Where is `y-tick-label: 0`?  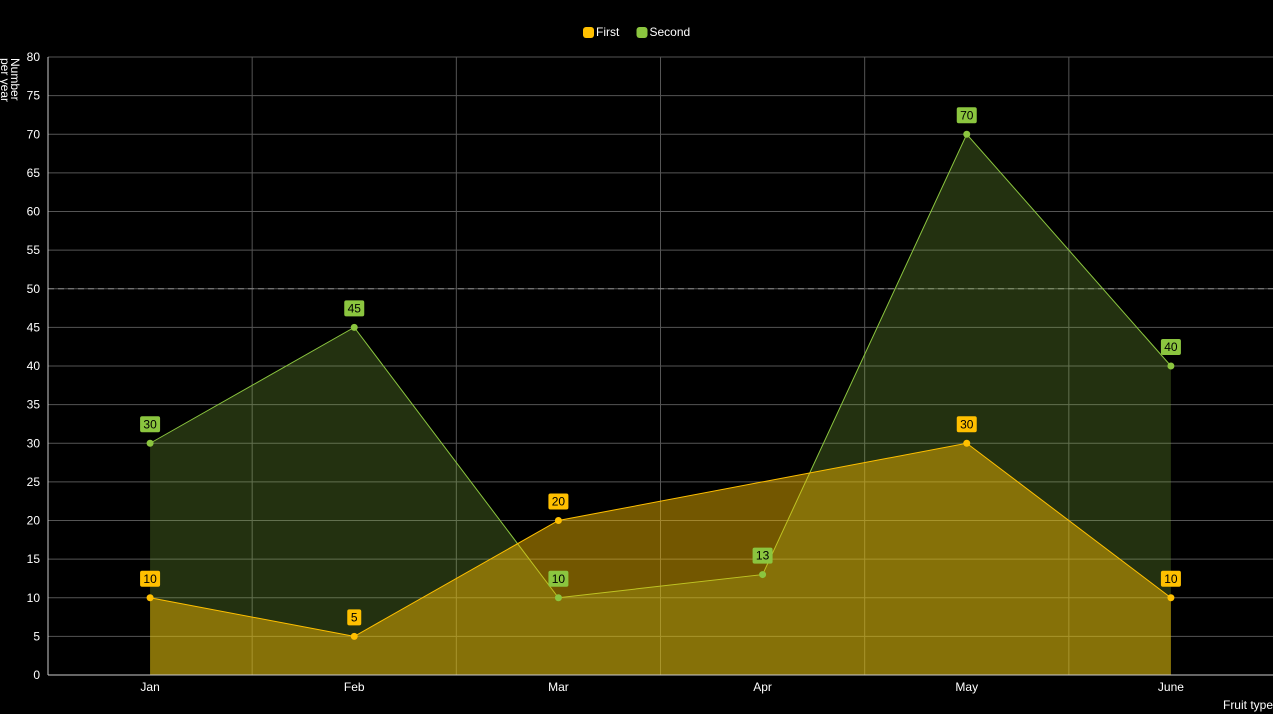 y-tick-label: 0 is located at coordinates (36, 675).